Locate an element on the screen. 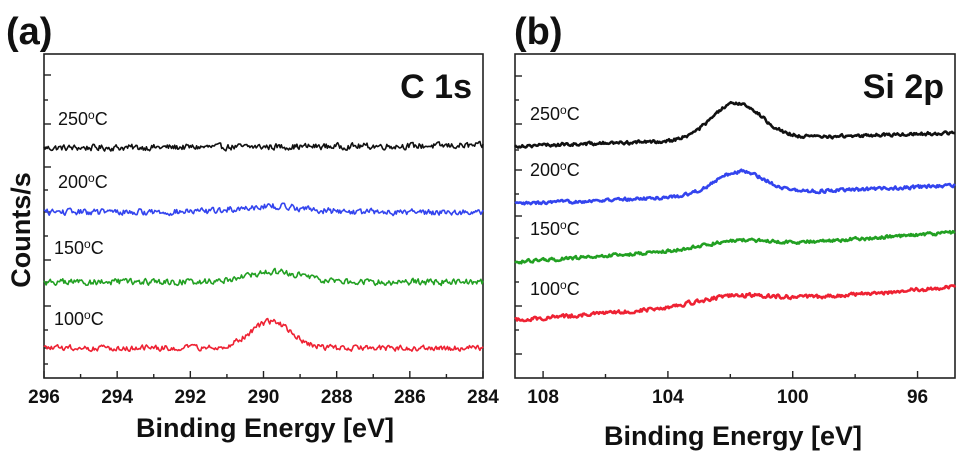  x-tick-label: 290 is located at coordinates (264, 397).